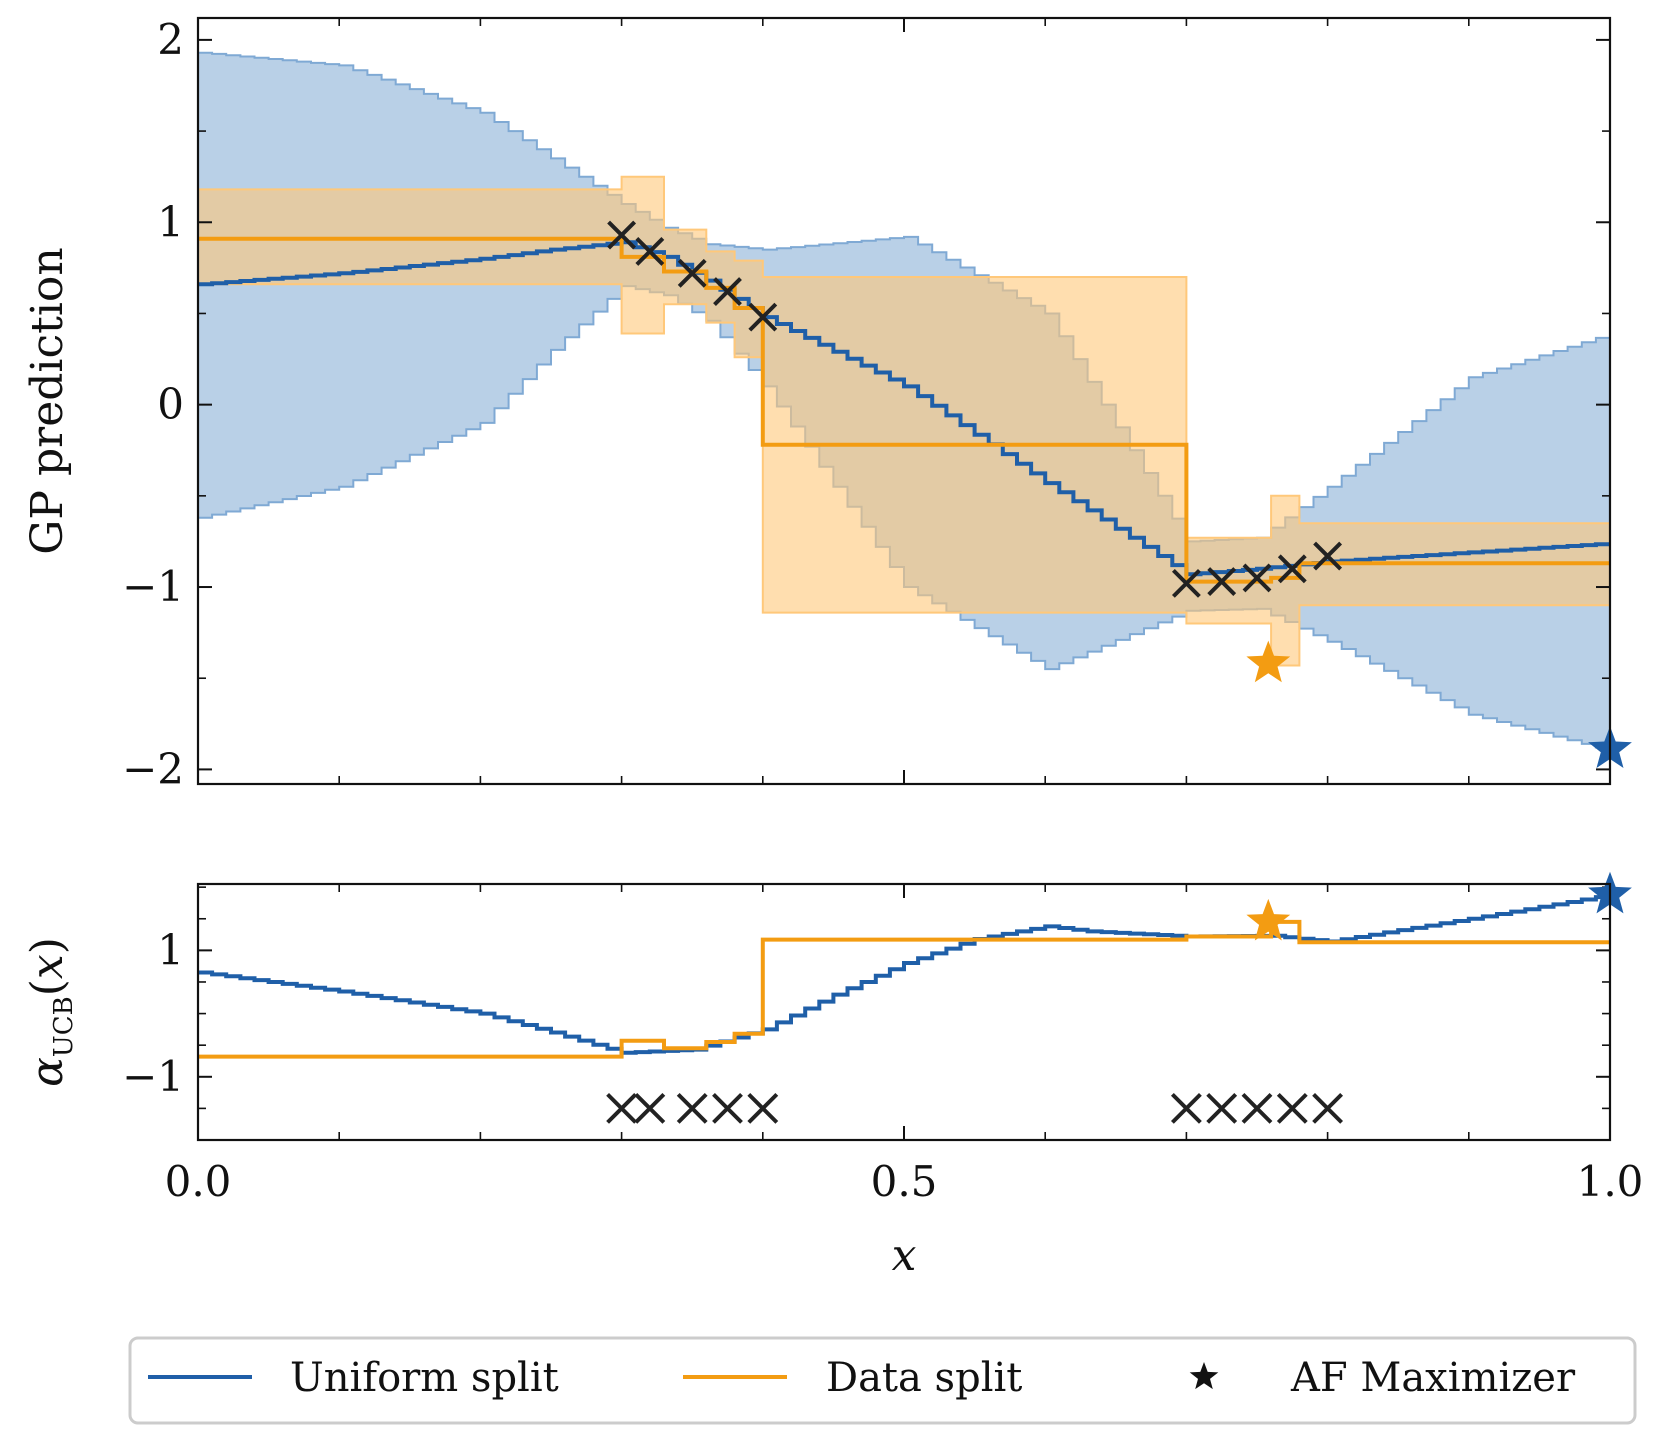 The height and width of the screenshot is (1431, 1659). I want to click on legend-frame, so click(882, 1380).